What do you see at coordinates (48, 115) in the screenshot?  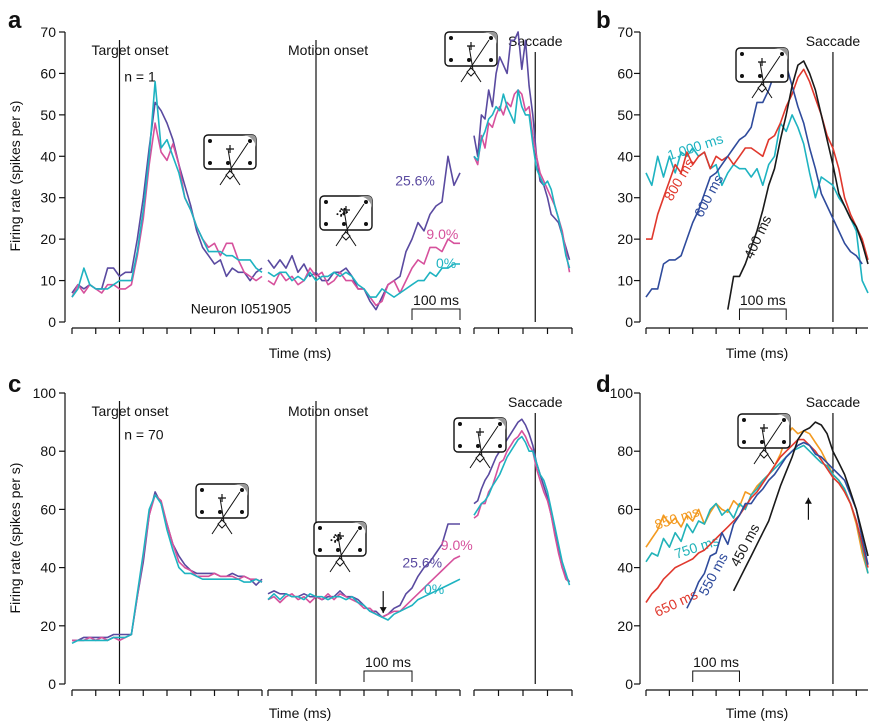 I see `y-tick-label: 50` at bounding box center [48, 115].